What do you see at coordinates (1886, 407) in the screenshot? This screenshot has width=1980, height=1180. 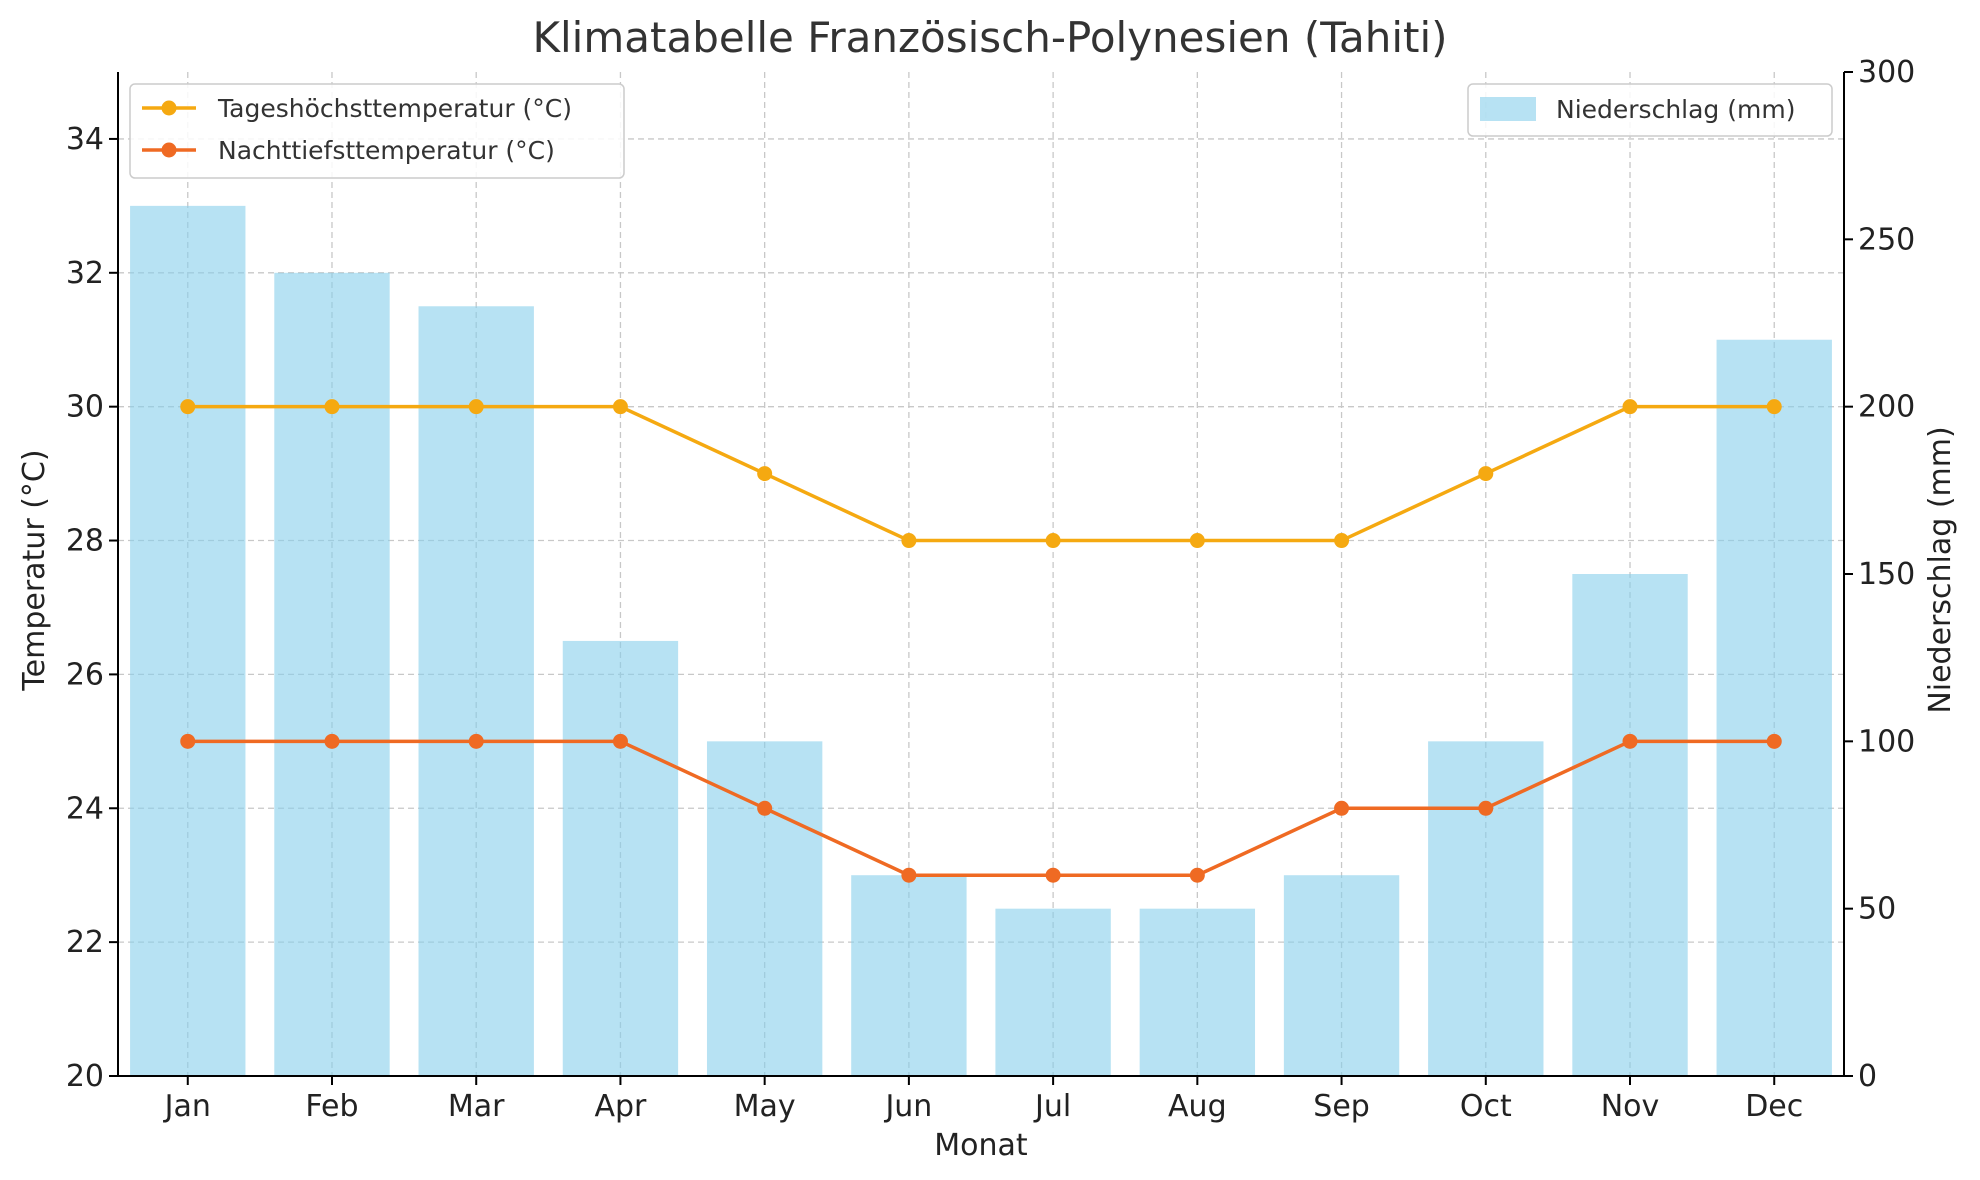 I see `y-tick-label-right: 200` at bounding box center [1886, 407].